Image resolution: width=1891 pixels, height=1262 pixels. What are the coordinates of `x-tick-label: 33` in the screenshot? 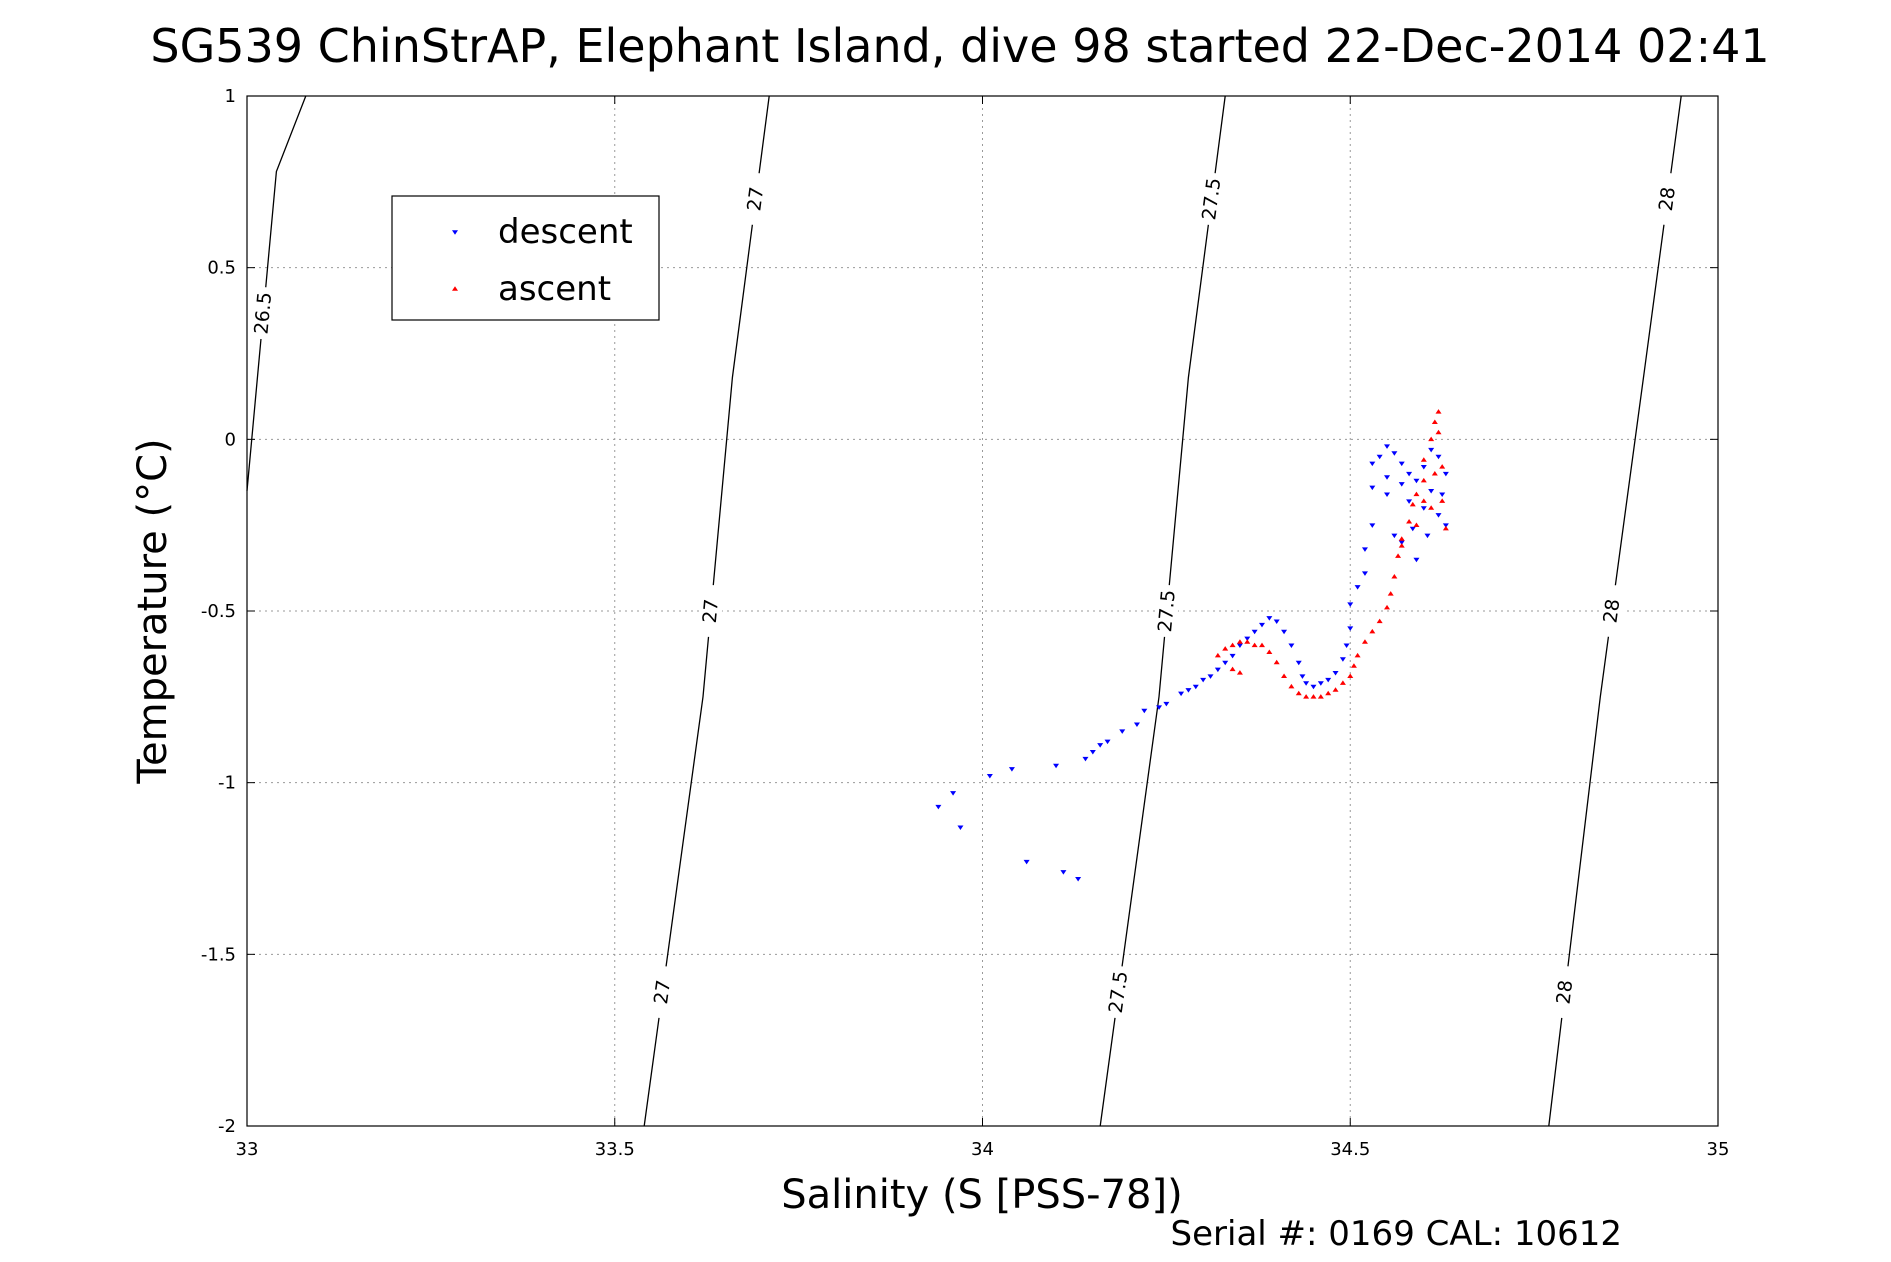 It's located at (247, 1149).